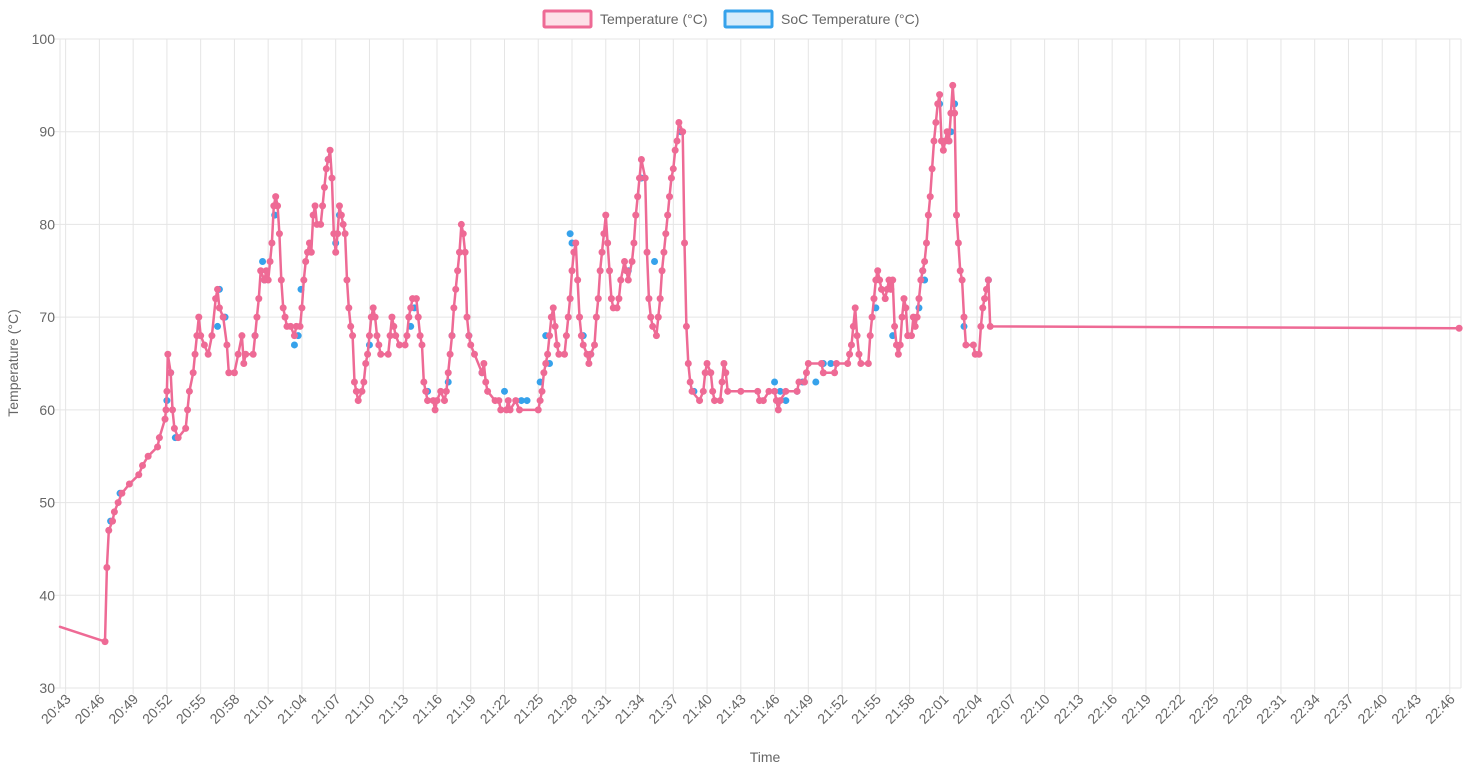  What do you see at coordinates (900, 709) in the screenshot?
I see `x-tick-label: 21:58` at bounding box center [900, 709].